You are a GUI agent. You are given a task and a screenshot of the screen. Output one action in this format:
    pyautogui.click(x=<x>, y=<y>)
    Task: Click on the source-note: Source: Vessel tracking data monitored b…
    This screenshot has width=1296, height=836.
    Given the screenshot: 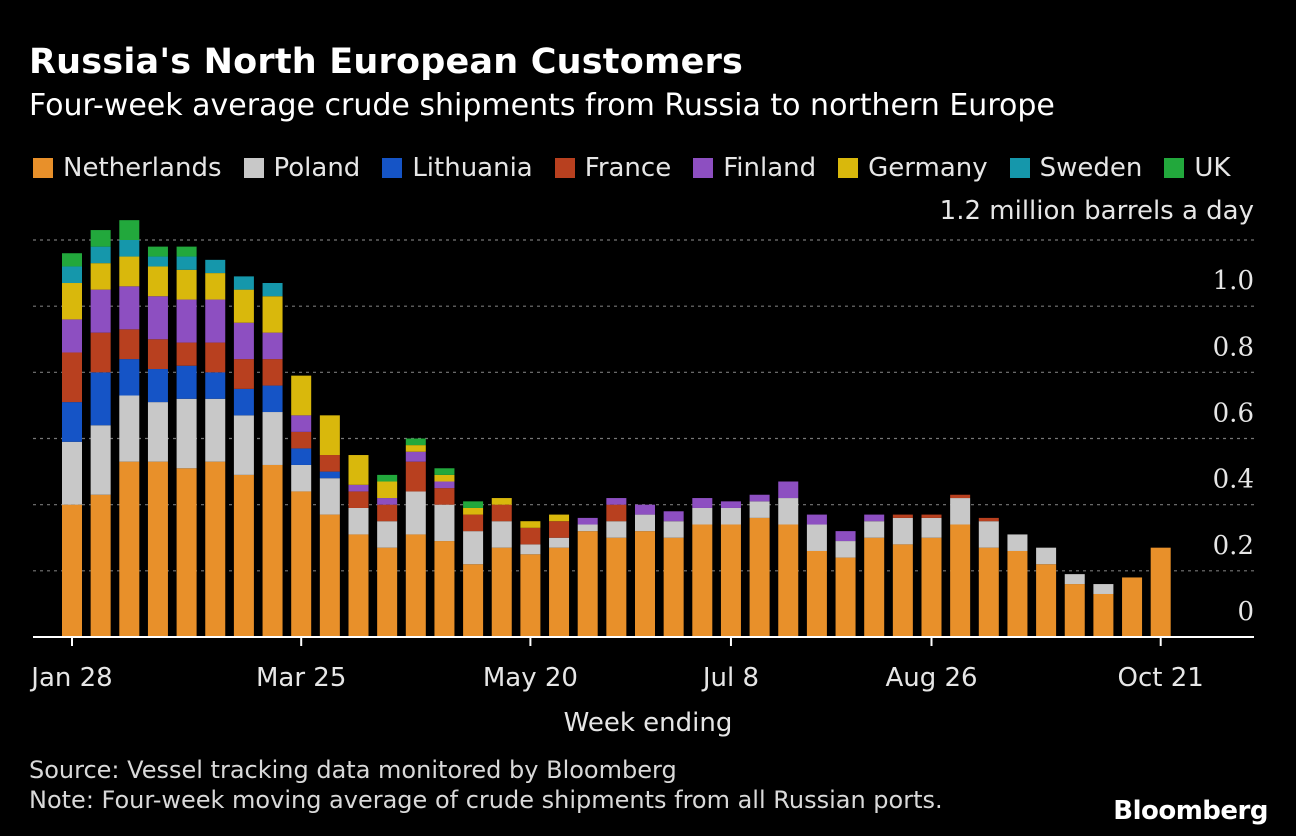 What is the action you would take?
    pyautogui.click(x=353, y=770)
    